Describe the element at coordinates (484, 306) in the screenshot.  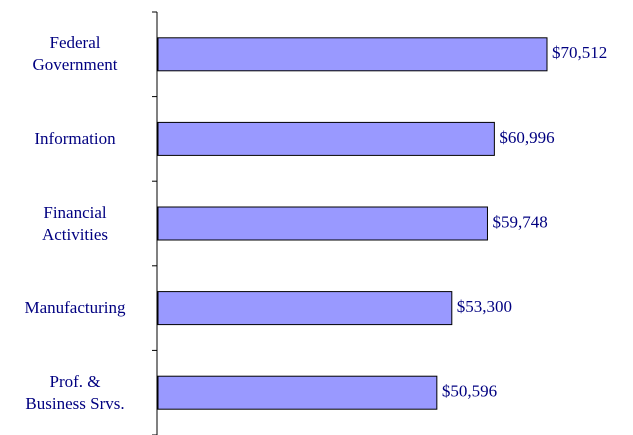
I see `value-label: $53,300` at that location.